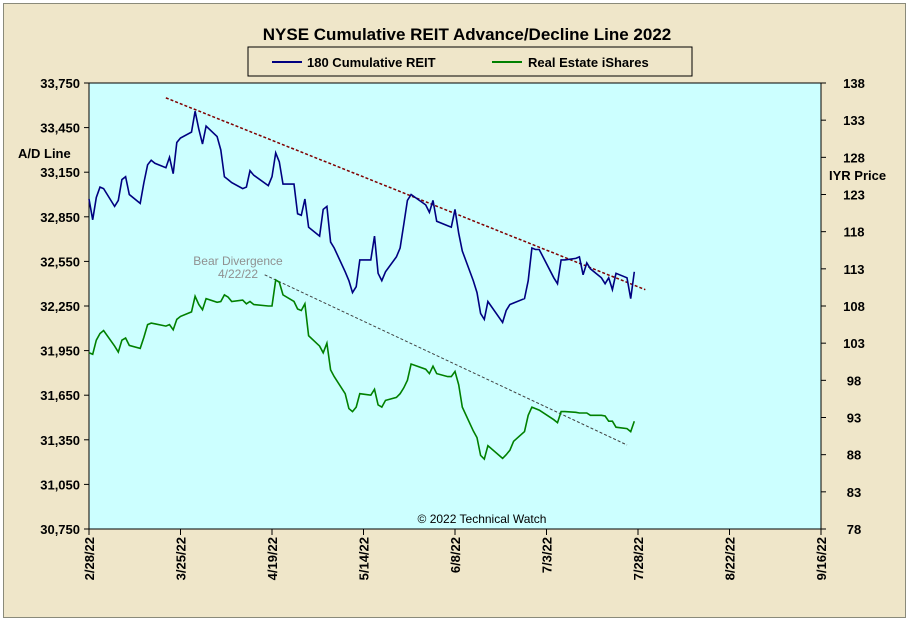  Describe the element at coordinates (821, 558) in the screenshot. I see `x-tick-label: 9/16/22` at that location.